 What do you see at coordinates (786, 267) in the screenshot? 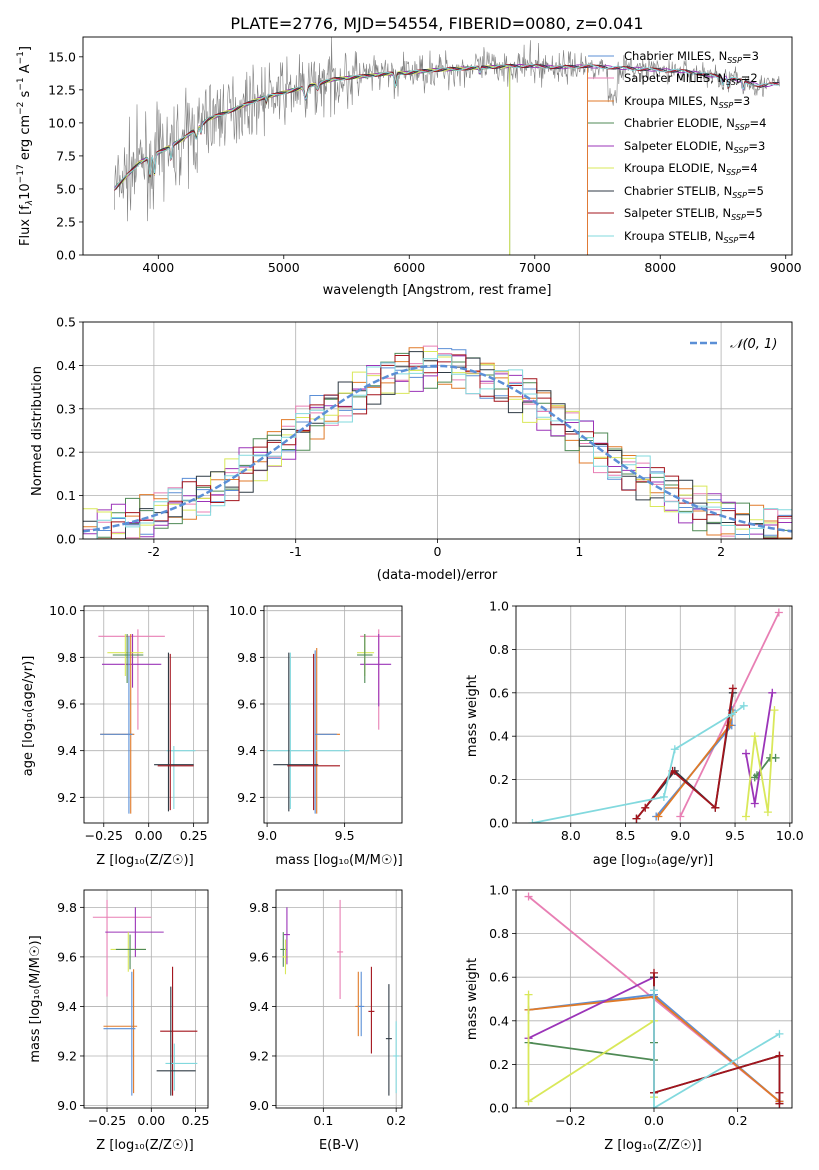
I see `x-tick-label: 9000` at bounding box center [786, 267].